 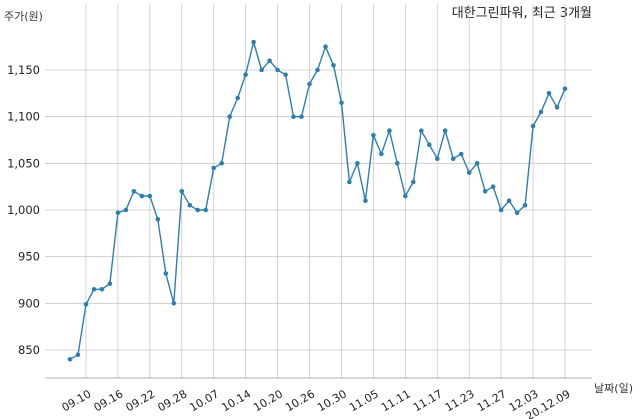 What do you see at coordinates (613, 388) in the screenshot?
I see `x-axis-label: 날짜(일)` at bounding box center [613, 388].